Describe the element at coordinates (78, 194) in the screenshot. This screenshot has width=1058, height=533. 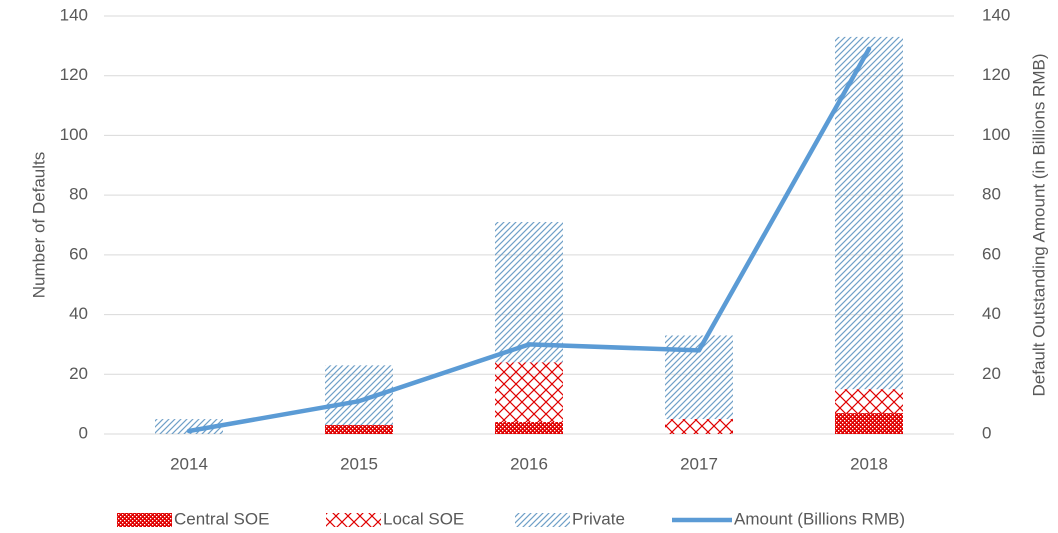
I see `y-tick-label: 80` at that location.